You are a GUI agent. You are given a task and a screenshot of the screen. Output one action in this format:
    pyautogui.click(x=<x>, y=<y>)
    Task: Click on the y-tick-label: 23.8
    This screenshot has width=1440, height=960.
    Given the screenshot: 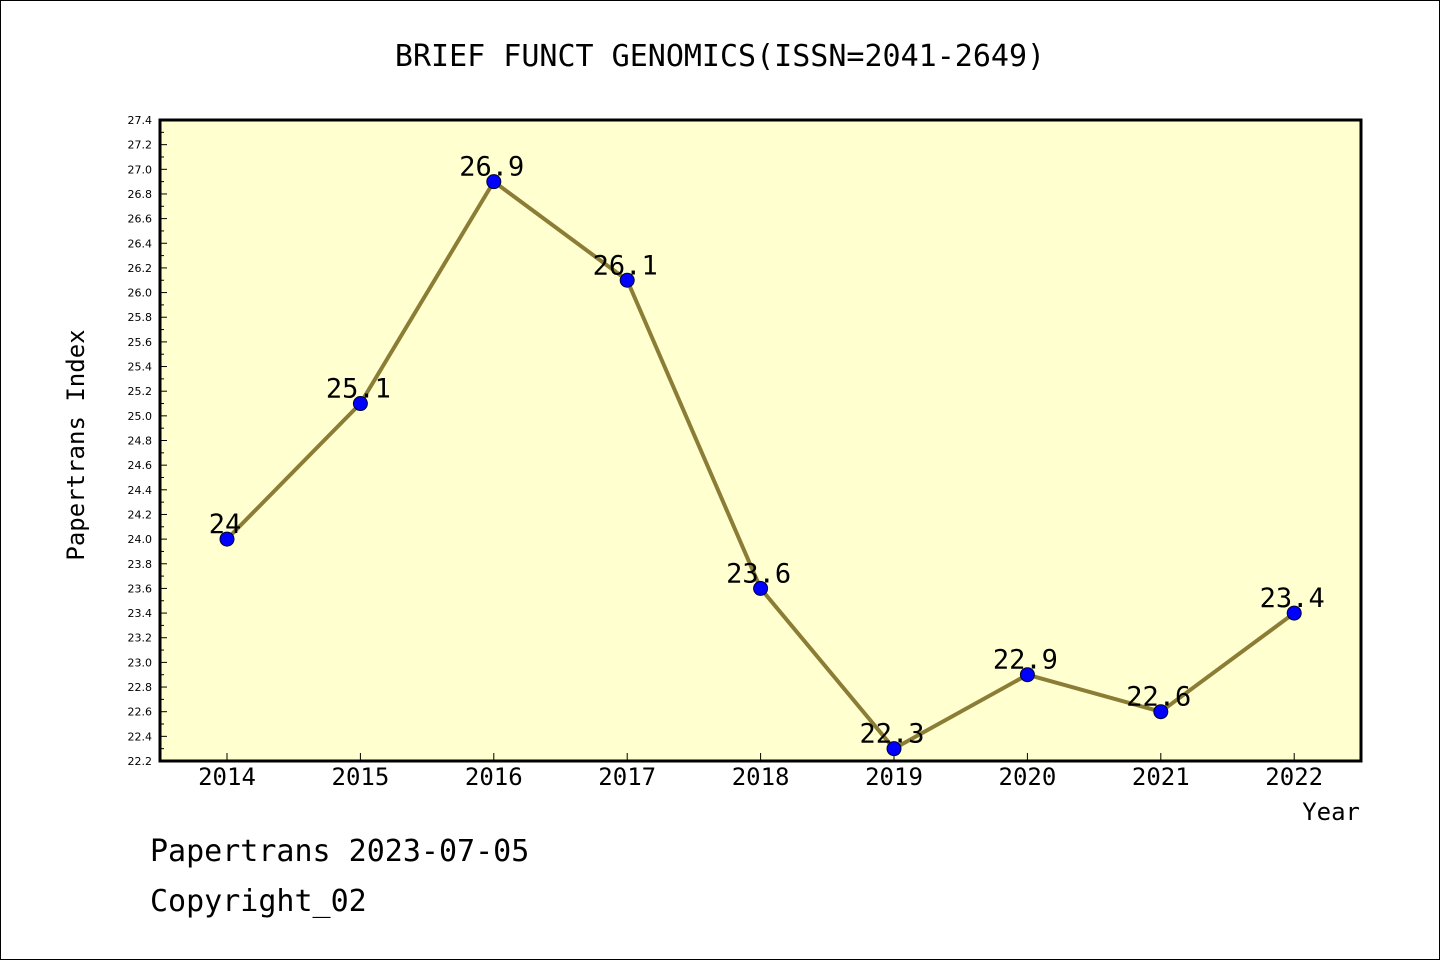 What is the action you would take?
    pyautogui.click(x=140, y=564)
    